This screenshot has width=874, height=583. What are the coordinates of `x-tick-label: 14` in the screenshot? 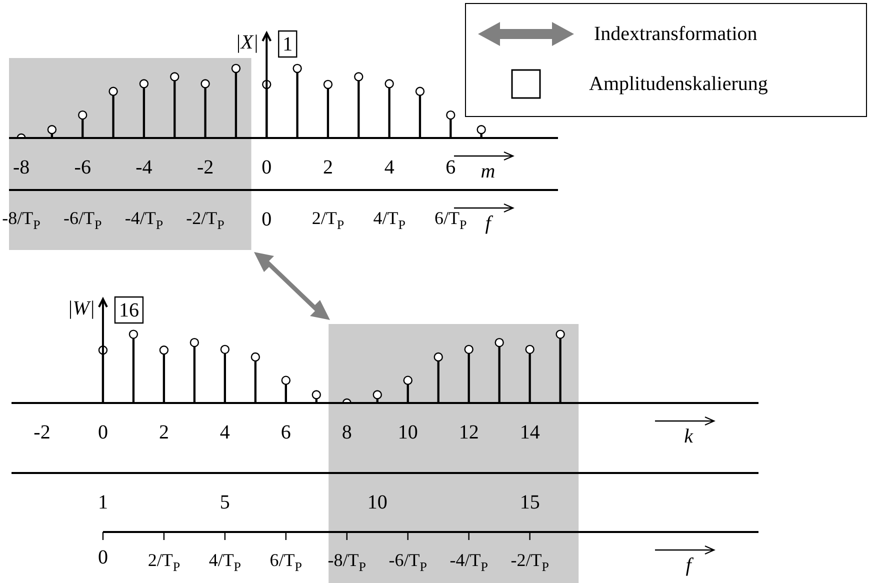 It's located at (530, 432).